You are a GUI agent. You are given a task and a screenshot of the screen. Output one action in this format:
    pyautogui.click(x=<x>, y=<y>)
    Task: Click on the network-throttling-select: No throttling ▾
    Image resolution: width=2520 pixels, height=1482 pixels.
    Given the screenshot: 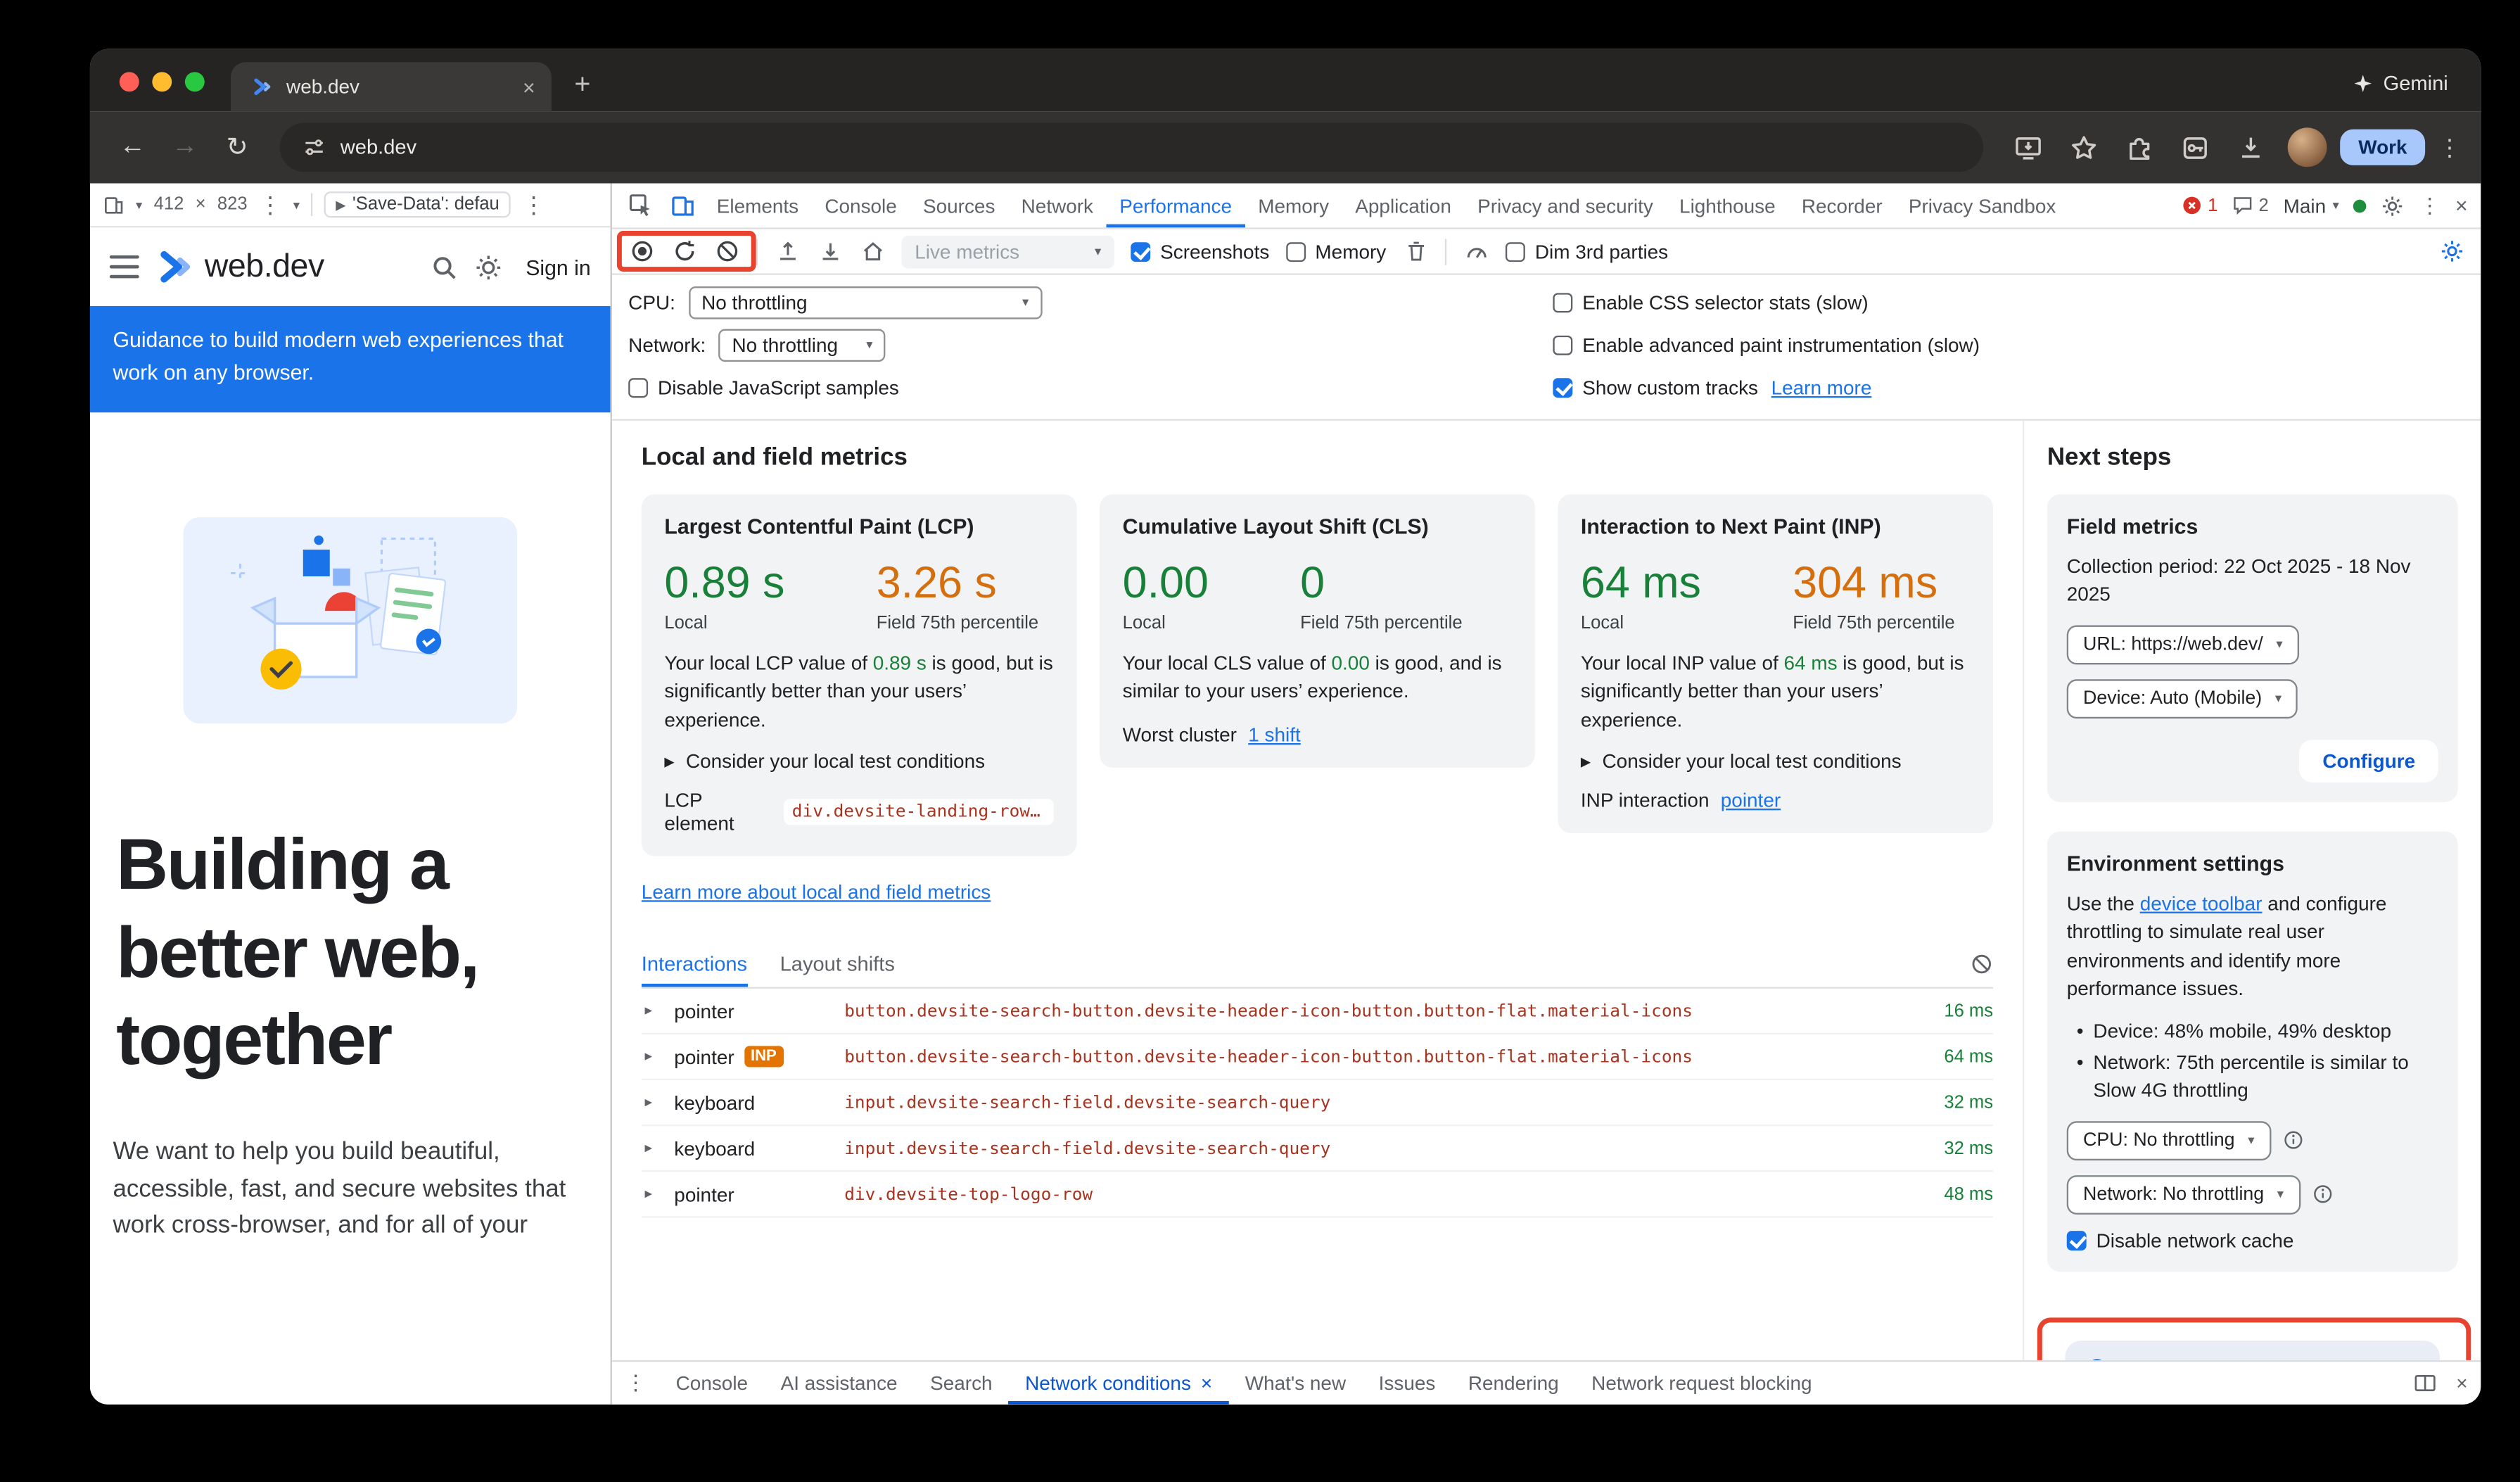 What is the action you would take?
    pyautogui.click(x=802, y=344)
    